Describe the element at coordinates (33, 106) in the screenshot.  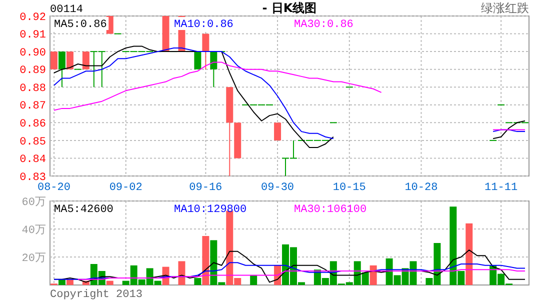
I see `y-tick-label: 0.87` at that location.